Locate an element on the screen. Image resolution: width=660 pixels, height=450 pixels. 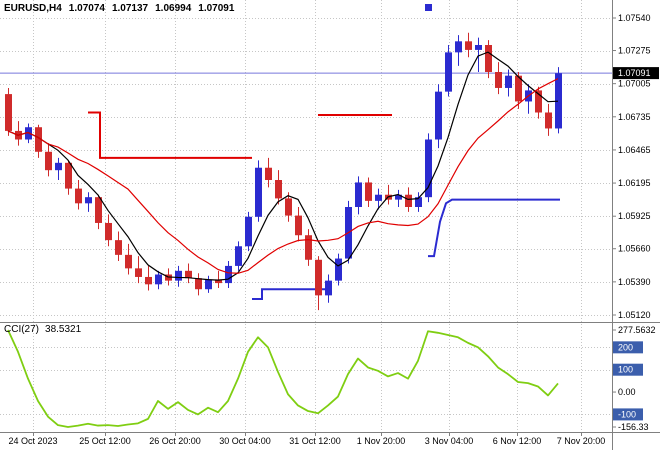
current-price-box is located at coordinates (636, 73).